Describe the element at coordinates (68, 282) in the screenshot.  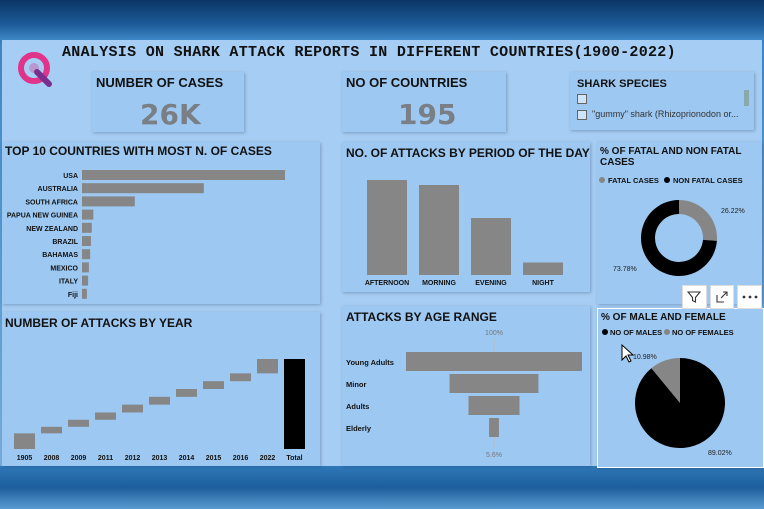
I see `tick-label: ITALY` at that location.